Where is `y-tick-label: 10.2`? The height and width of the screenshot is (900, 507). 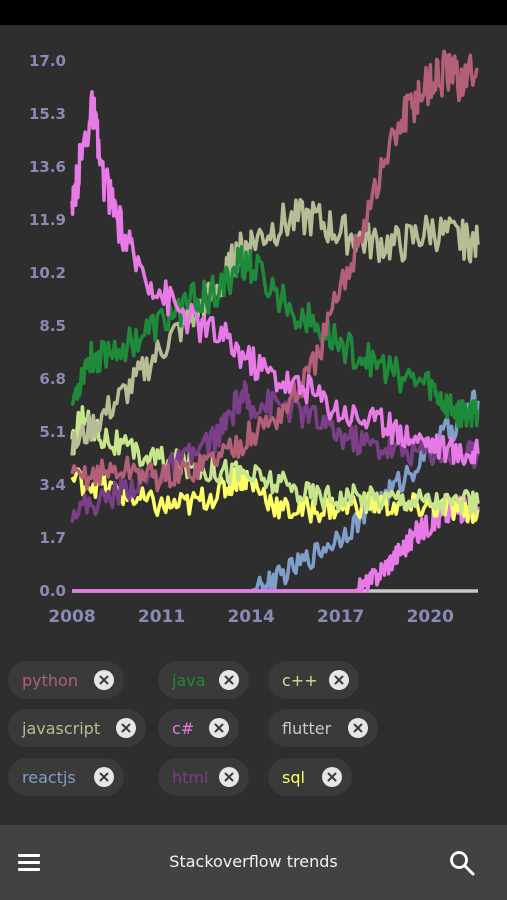 y-tick-label: 10.2 is located at coordinates (47, 273).